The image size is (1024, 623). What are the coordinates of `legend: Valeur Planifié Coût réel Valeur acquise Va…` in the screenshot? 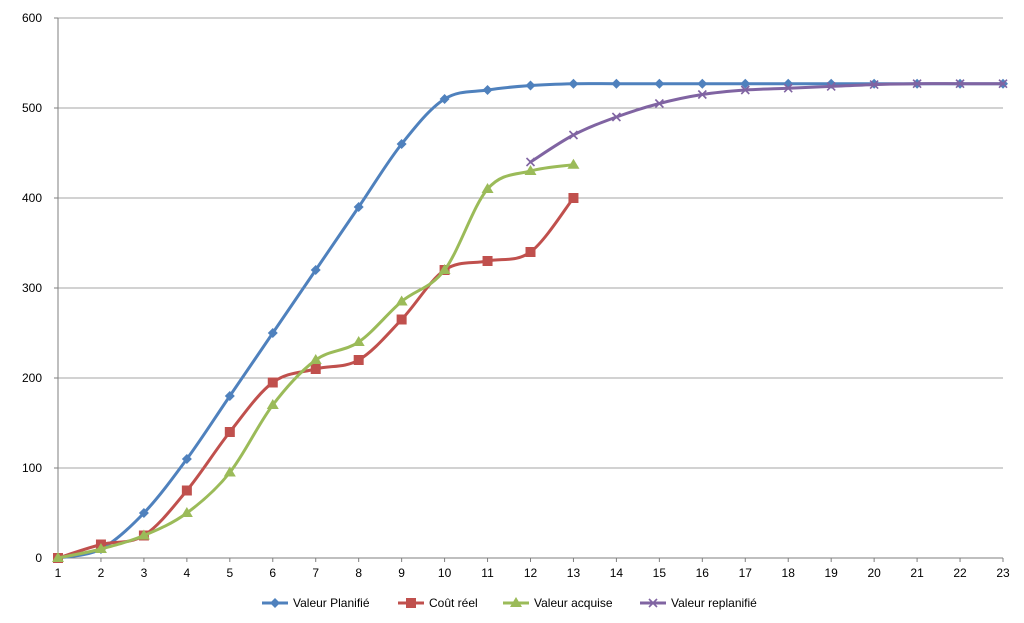 It's located at (509, 603).